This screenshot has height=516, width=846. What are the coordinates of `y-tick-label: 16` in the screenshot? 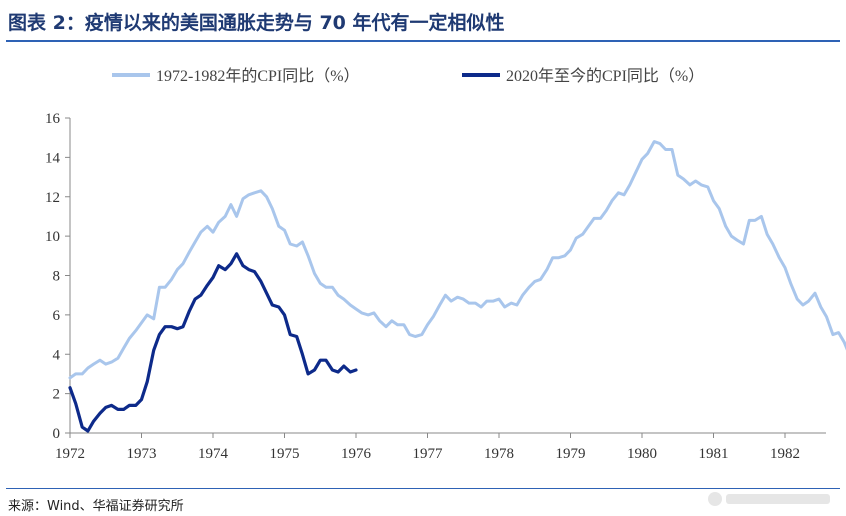 It's located at (53, 119).